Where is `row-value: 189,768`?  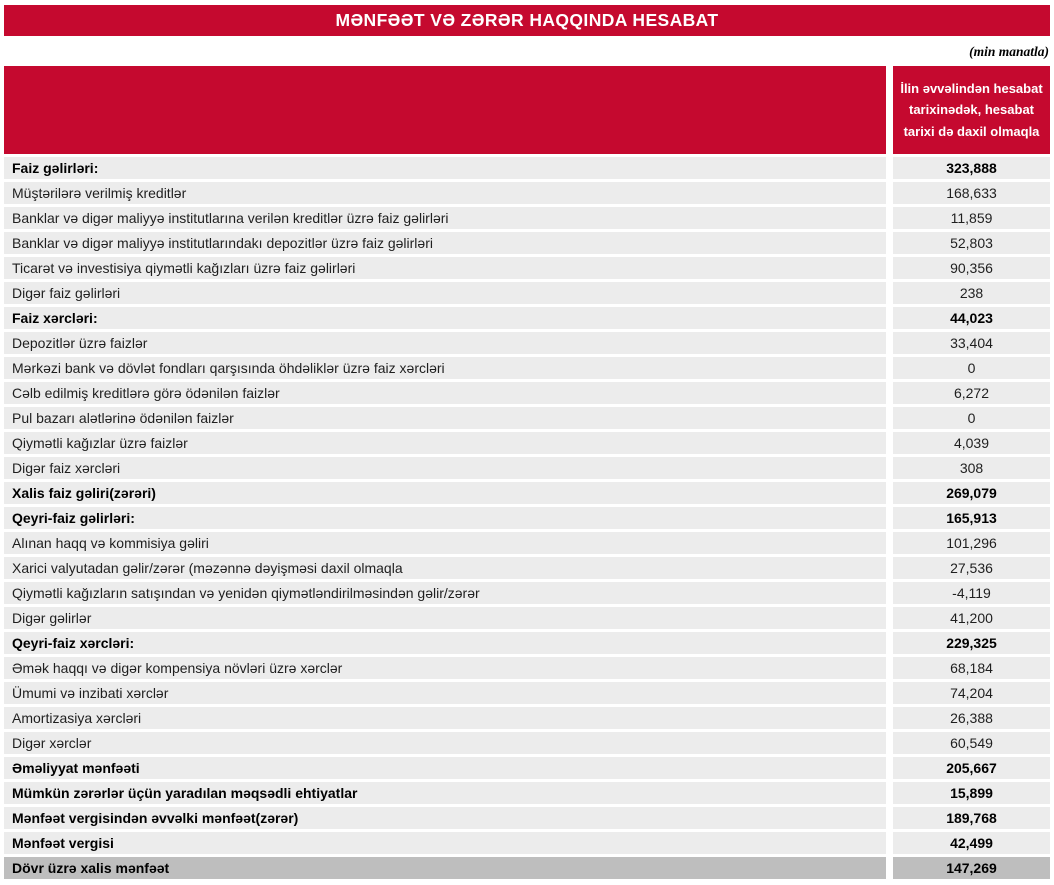 row-value: 189,768 is located at coordinates (971, 818).